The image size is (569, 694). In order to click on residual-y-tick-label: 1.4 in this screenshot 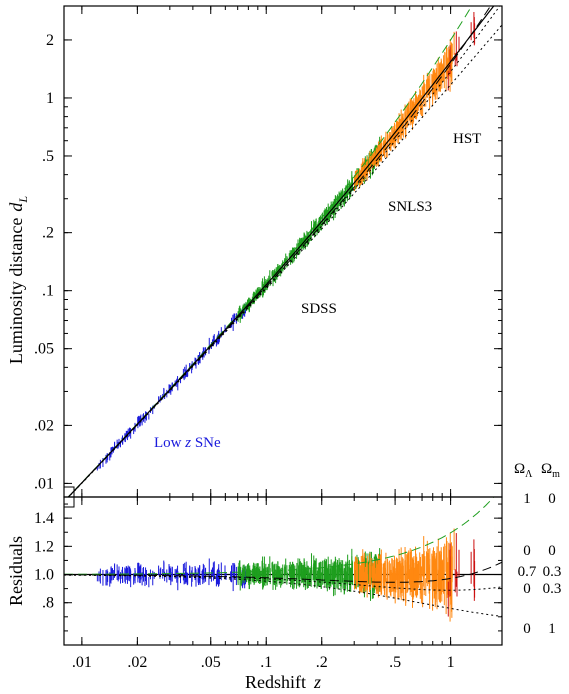, I will do `click(44, 518)`.